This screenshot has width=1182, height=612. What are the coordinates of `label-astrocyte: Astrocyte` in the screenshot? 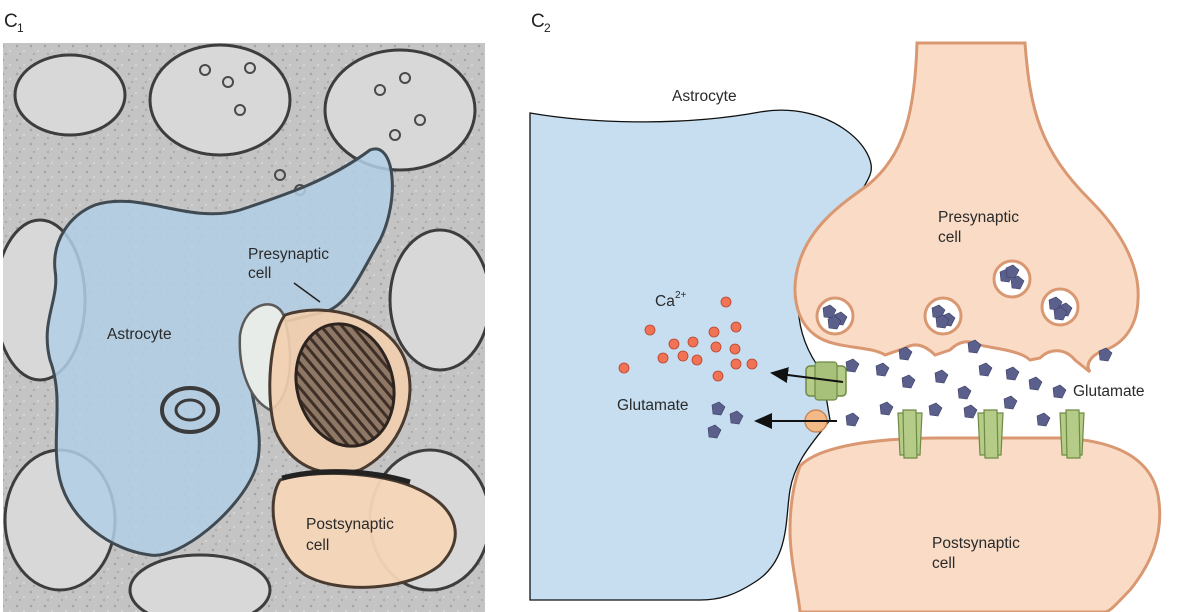 It's located at (704, 96).